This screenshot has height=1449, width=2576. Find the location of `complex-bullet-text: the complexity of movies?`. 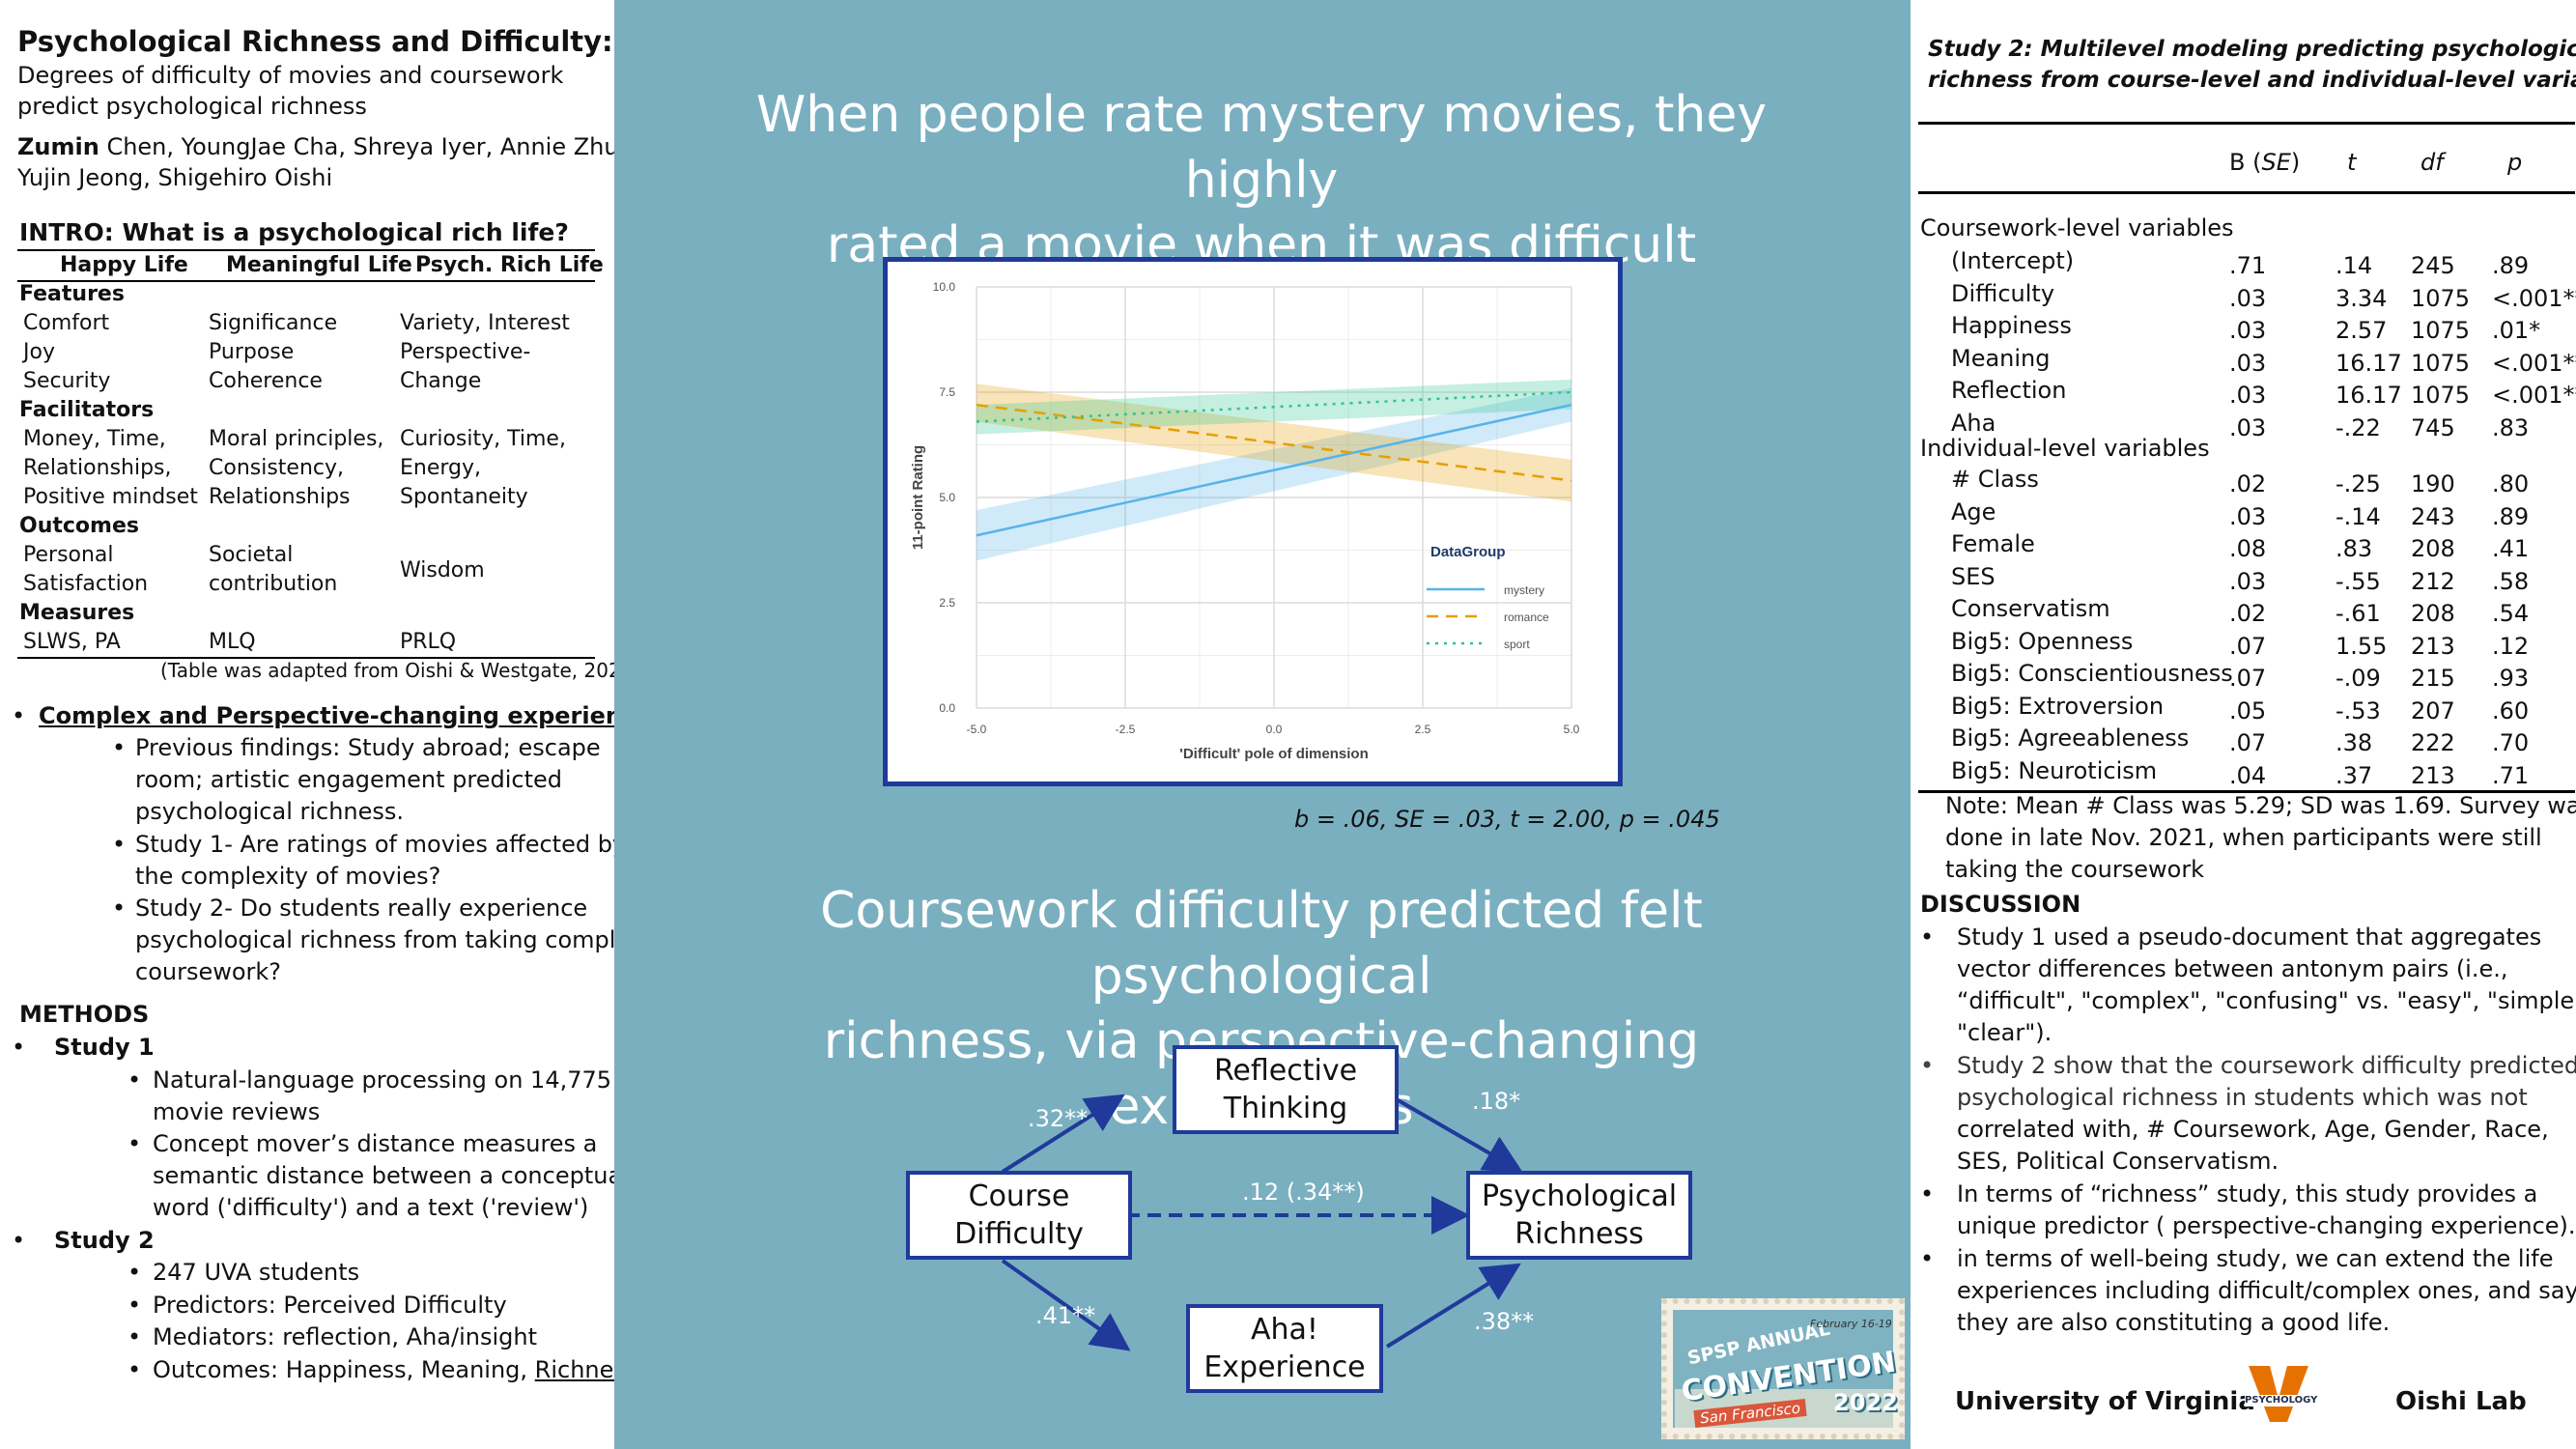

complex-bullet-text: the complexity of movies? is located at coordinates (288, 876).